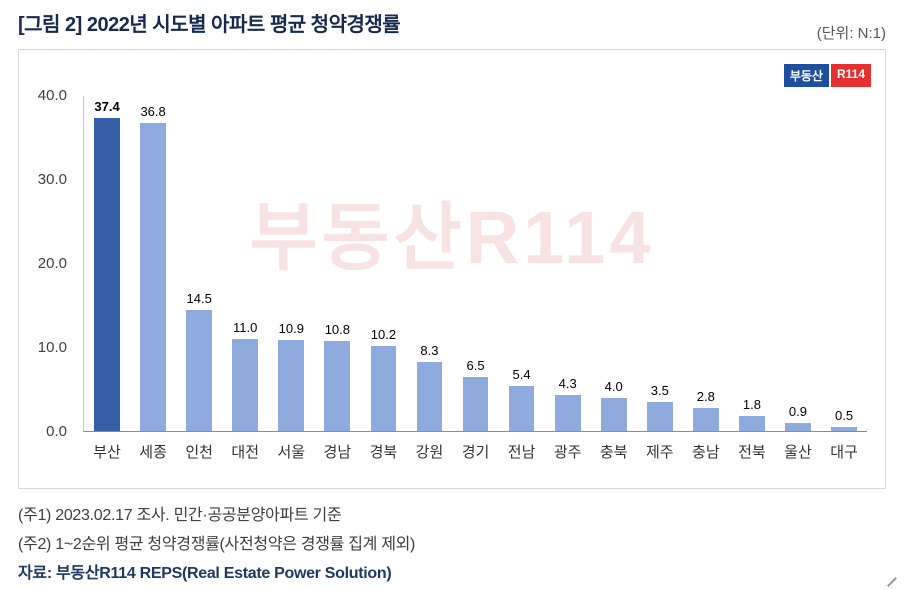 The width and height of the screenshot is (904, 589). I want to click on bar-value-label: 36.8, so click(153, 111).